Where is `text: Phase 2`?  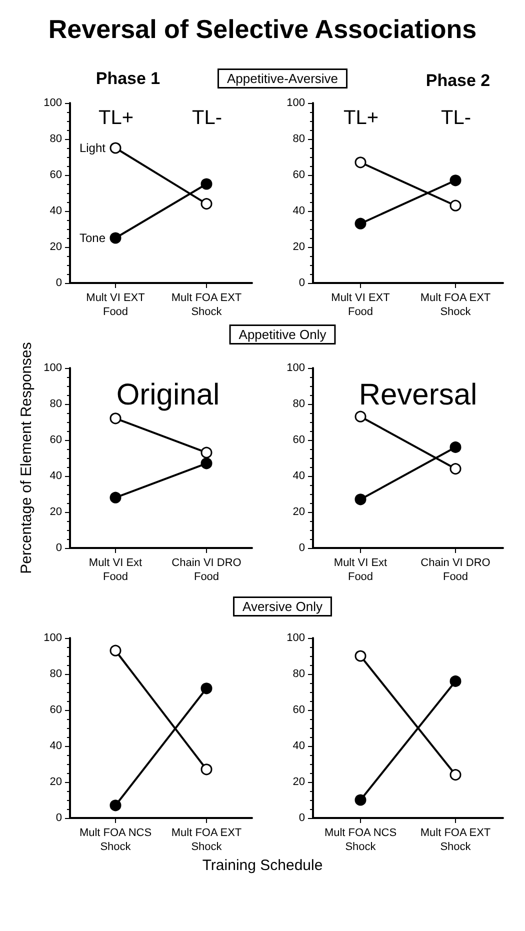
text: Phase 2 is located at coordinates (458, 80).